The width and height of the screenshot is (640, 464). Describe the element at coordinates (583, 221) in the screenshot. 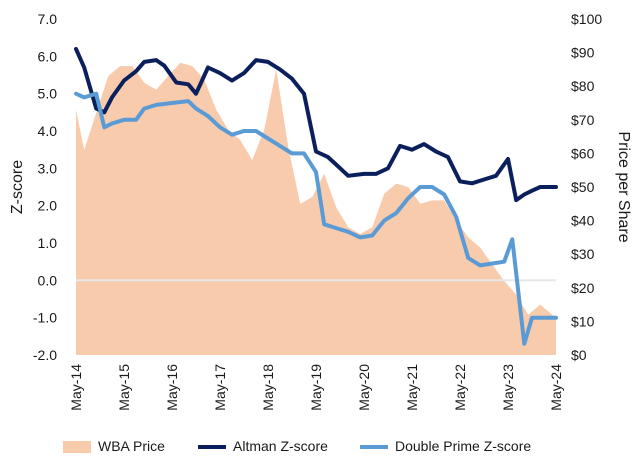

I see `right-axis-tick-label: $40` at that location.